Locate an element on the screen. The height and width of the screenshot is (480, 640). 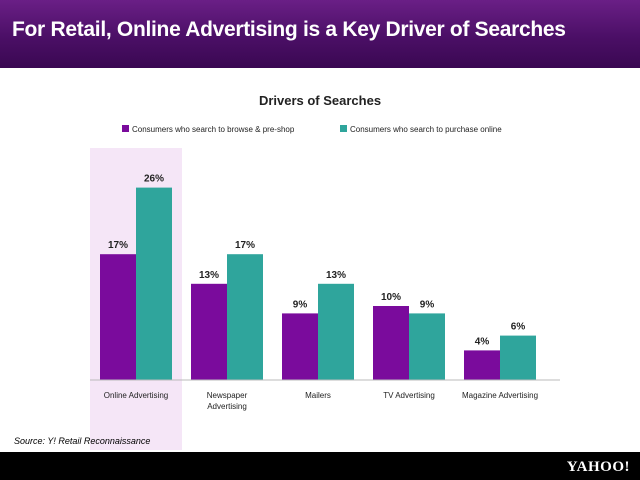
category-label-3: Mailers is located at coordinates (318, 395).